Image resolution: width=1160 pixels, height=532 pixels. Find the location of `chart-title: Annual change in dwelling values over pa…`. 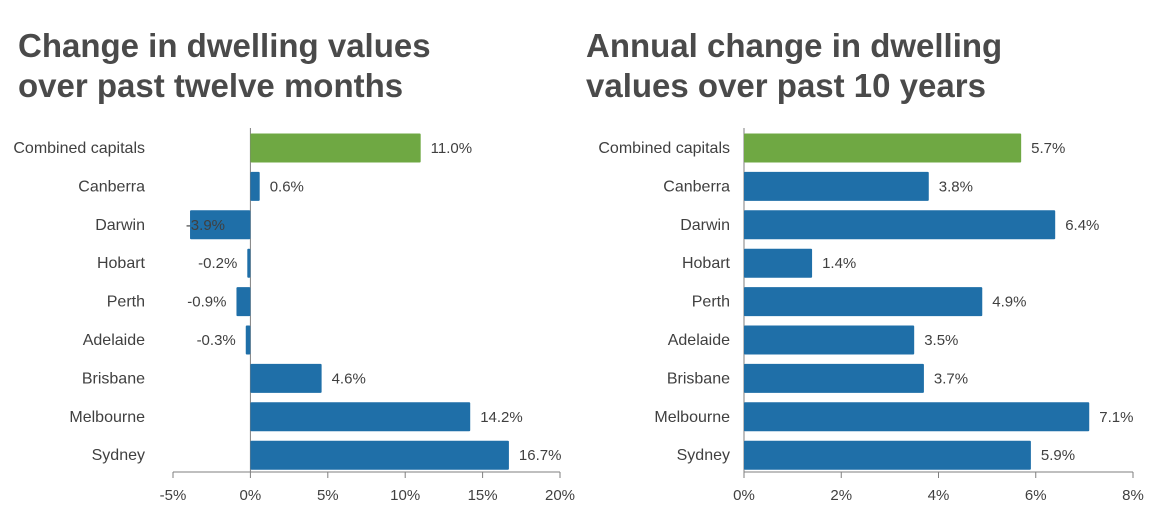

chart-title: Annual change in dwelling values over pa… is located at coordinates (866, 66).